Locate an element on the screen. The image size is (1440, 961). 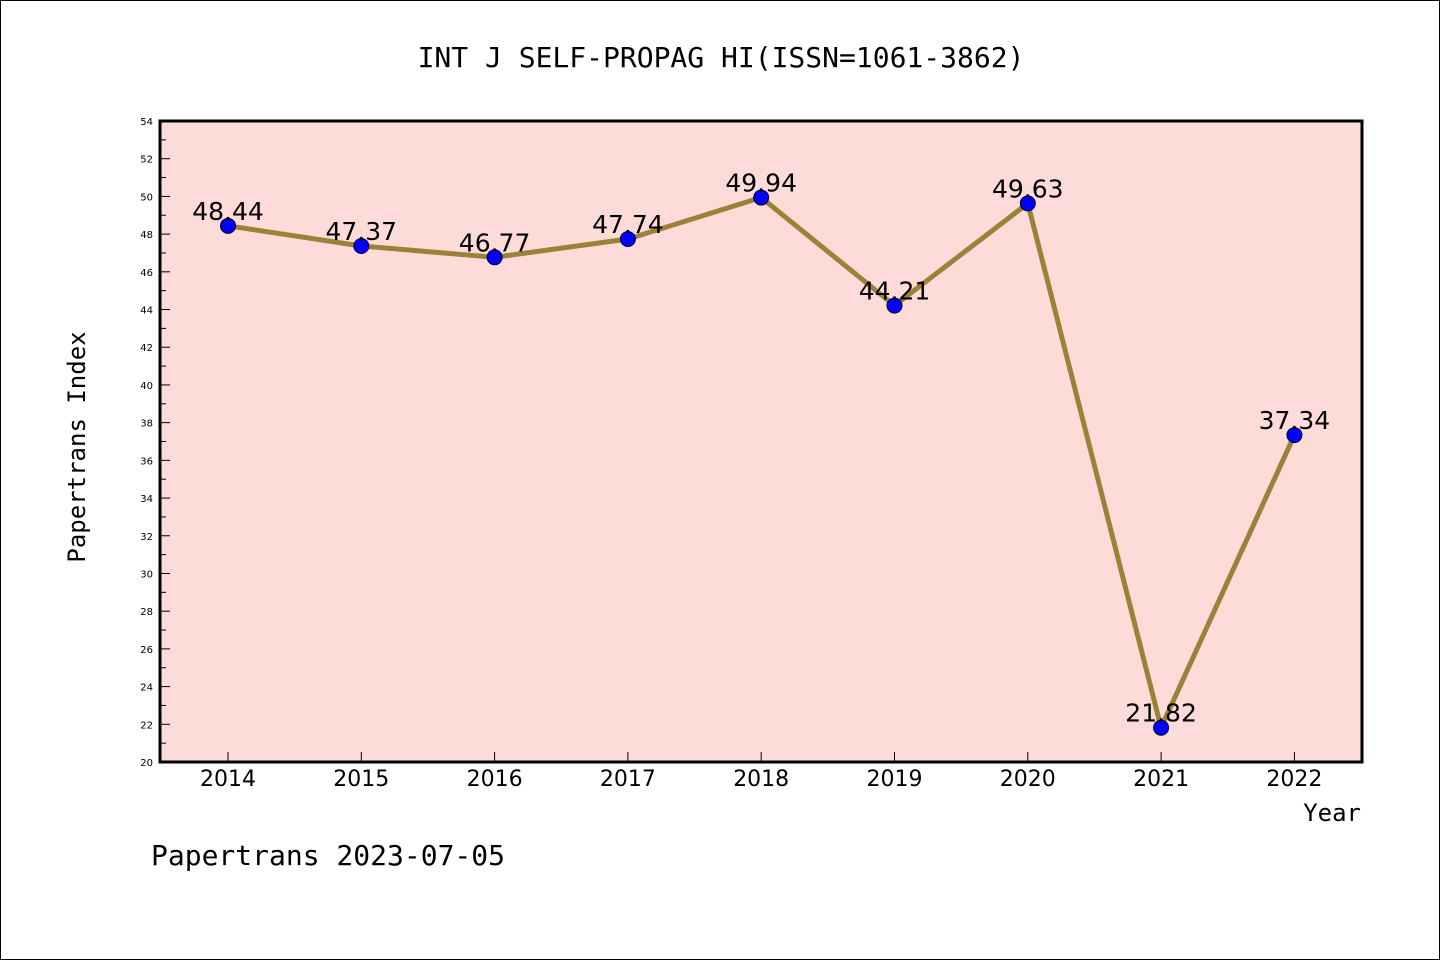
y-tick-label: 46 is located at coordinates (146, 273).